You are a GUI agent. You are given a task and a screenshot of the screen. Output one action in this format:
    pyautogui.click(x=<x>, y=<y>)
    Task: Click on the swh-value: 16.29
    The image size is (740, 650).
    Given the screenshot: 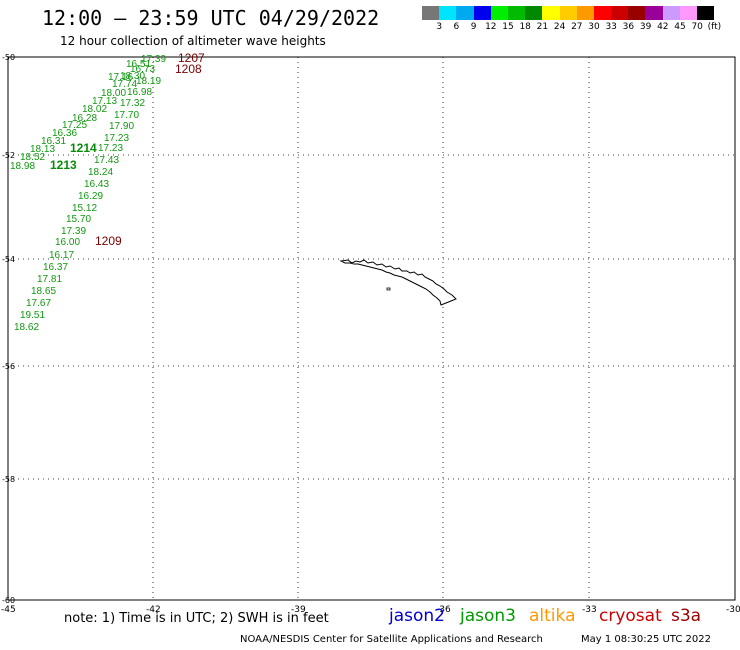 What is the action you would take?
    pyautogui.click(x=90, y=196)
    